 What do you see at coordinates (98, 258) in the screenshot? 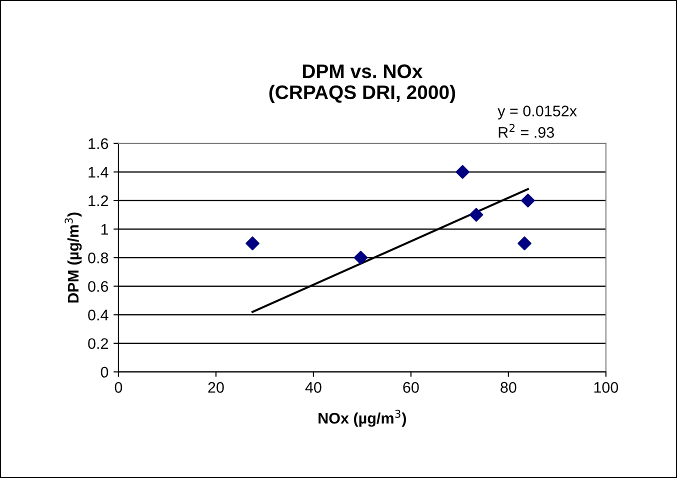
I see `y-tick-label: 0.8` at bounding box center [98, 258].